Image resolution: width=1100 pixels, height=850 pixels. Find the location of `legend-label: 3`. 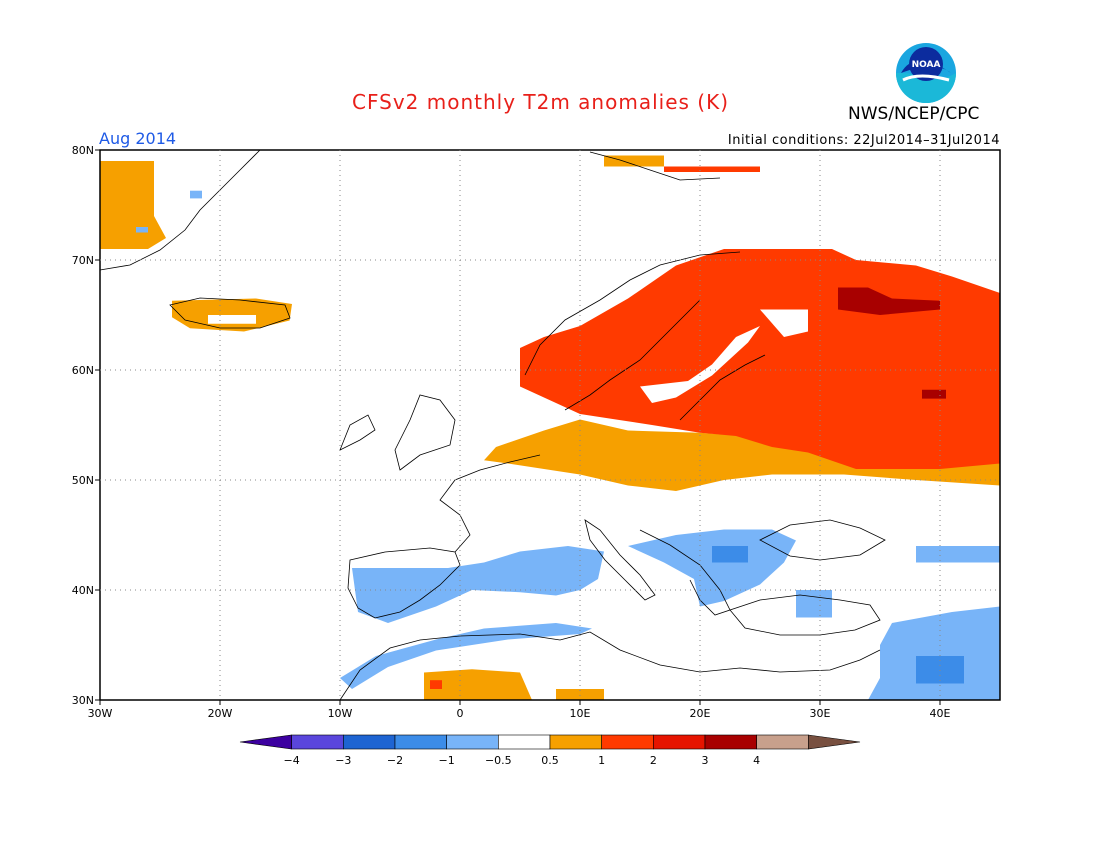

legend-label: 3 is located at coordinates (705, 760).